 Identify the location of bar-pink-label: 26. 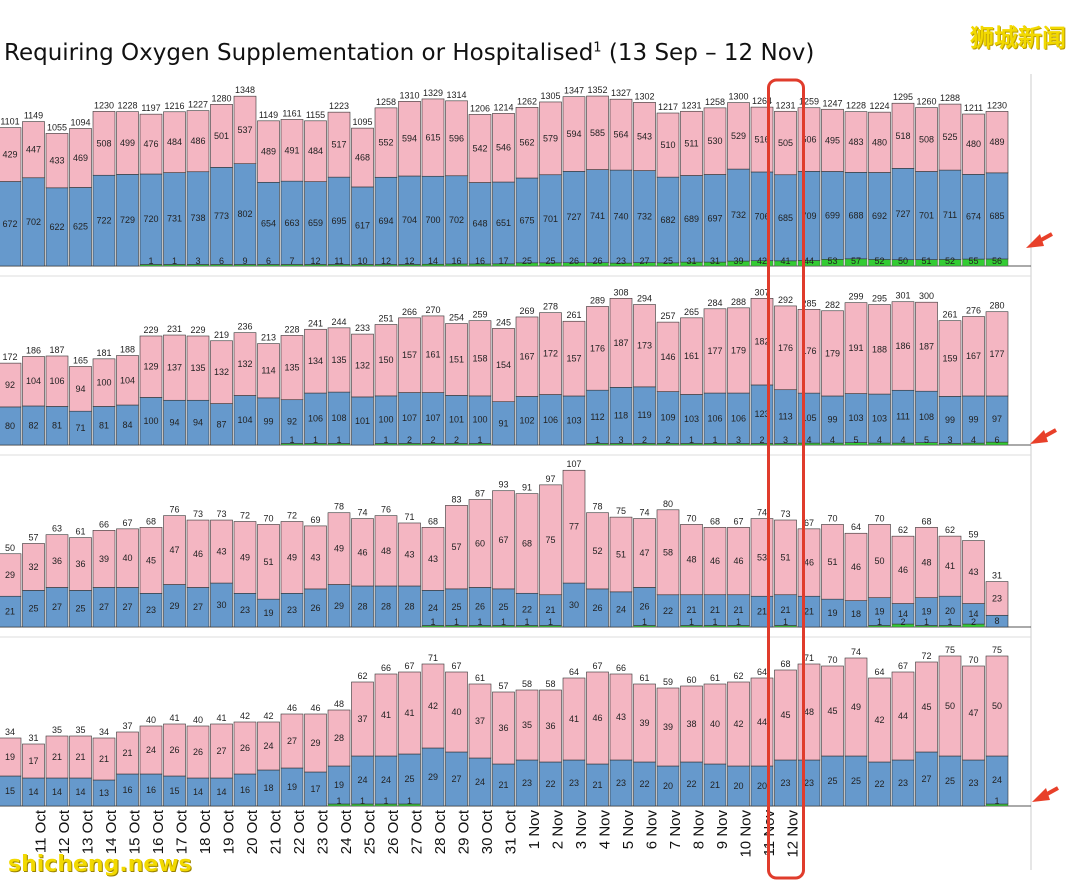
(245, 748).